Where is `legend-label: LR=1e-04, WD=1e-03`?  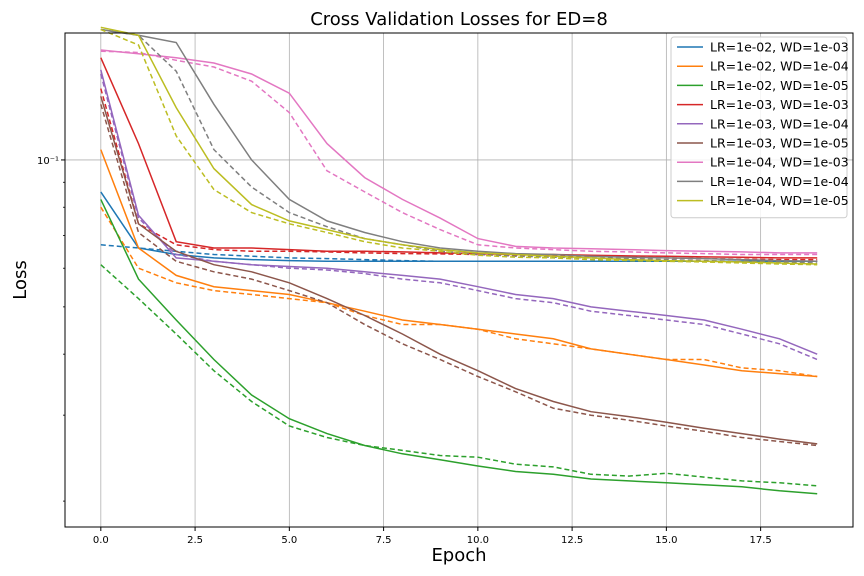 legend-label: LR=1e-04, WD=1e-03 is located at coordinates (779, 162).